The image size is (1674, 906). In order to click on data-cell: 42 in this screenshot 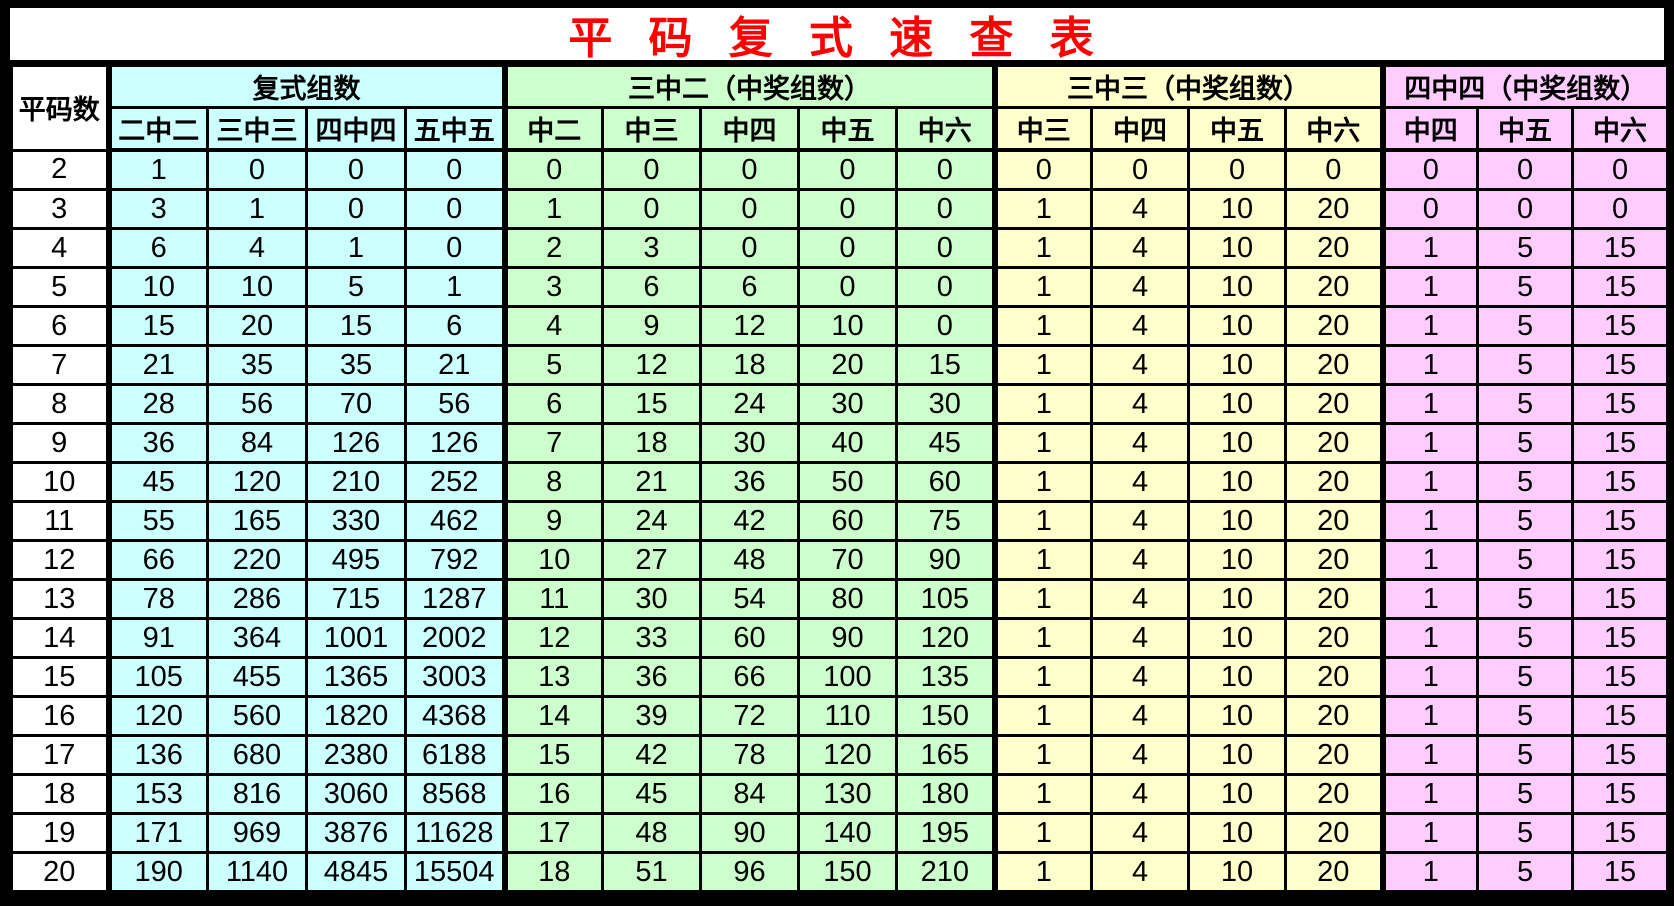, I will do `click(749, 521)`.